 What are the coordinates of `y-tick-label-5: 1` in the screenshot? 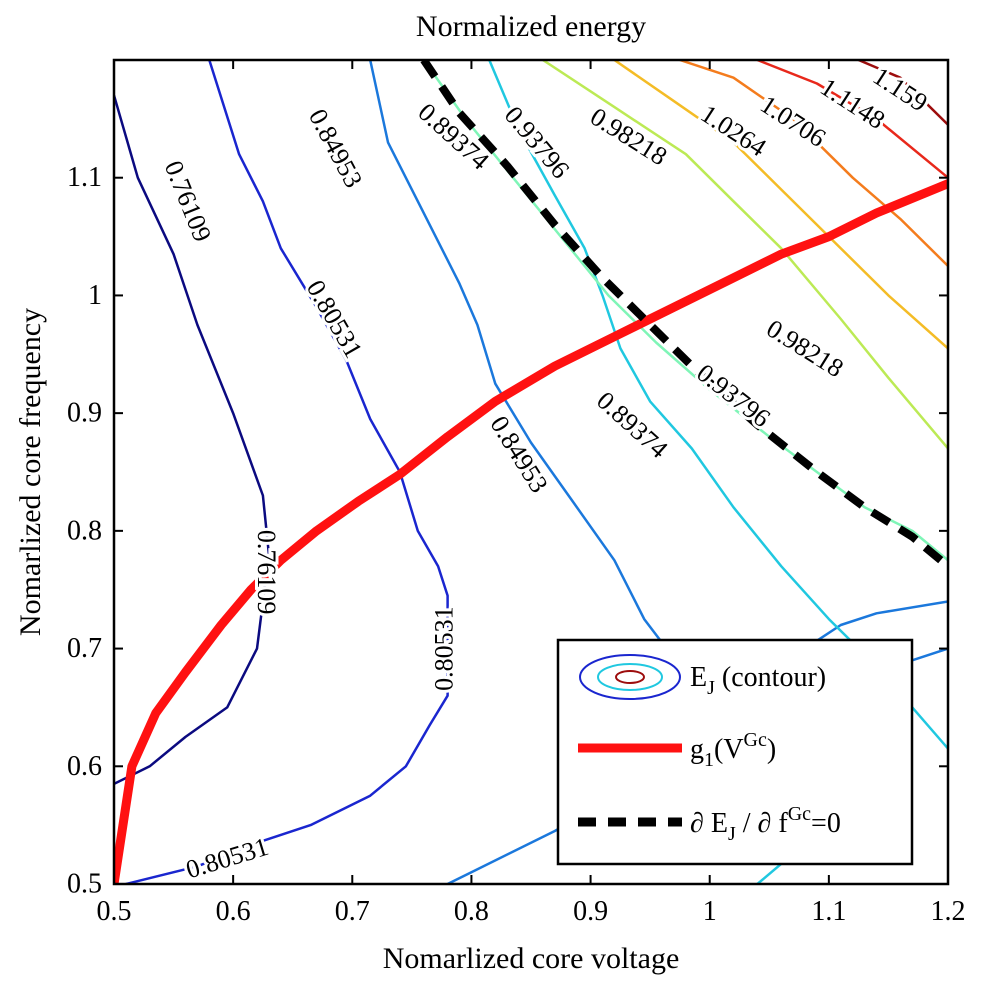 It's located at (95, 295).